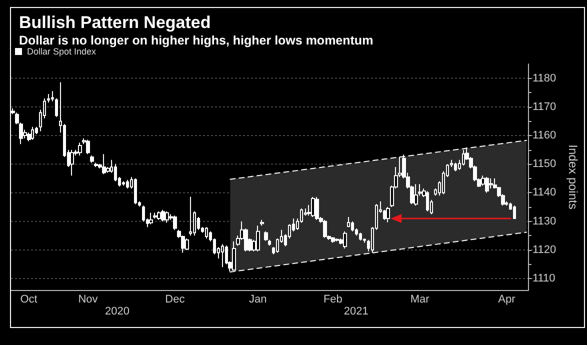  What do you see at coordinates (544, 250) in the screenshot?
I see `y-tick-label: 1120` at bounding box center [544, 250].